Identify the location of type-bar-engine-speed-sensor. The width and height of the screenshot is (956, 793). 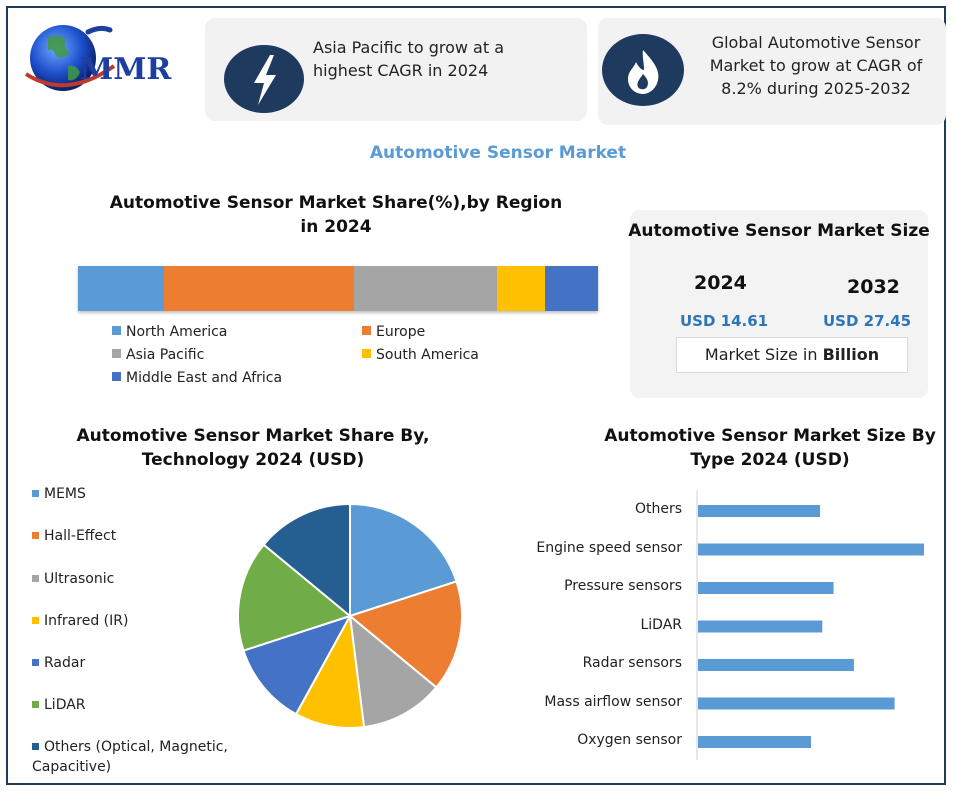
(811, 549).